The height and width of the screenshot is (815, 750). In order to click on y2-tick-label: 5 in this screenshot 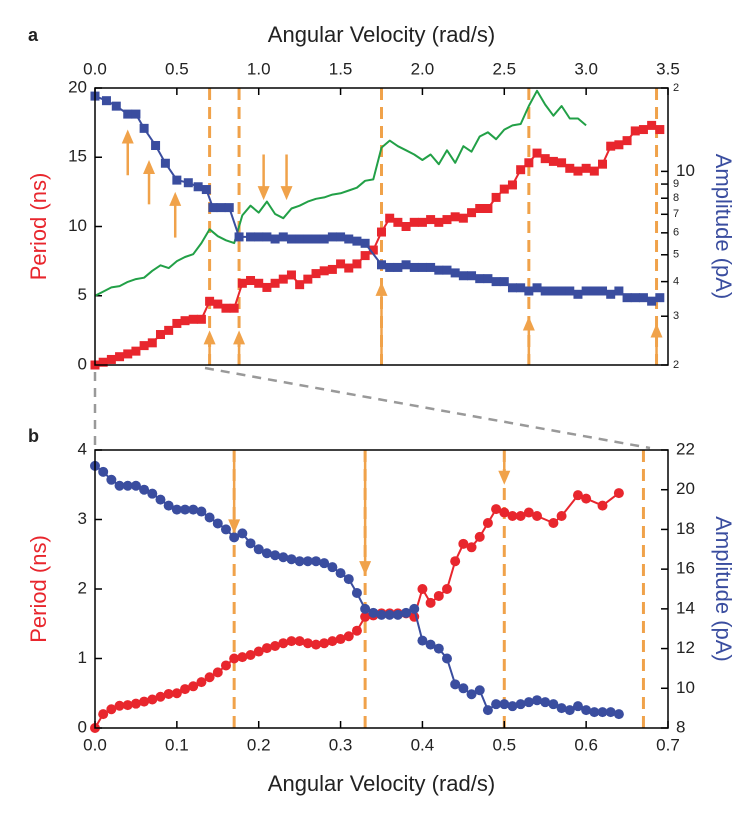, I will do `click(676, 255)`.